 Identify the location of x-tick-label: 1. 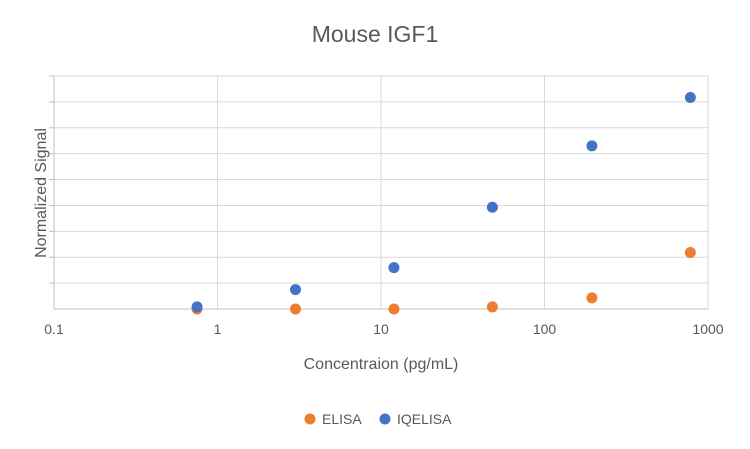
(218, 329).